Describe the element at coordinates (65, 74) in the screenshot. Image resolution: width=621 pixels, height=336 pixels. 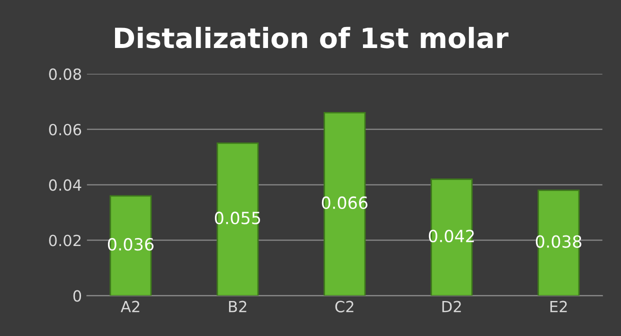
I see `y-tick-label: 0.08` at that location.